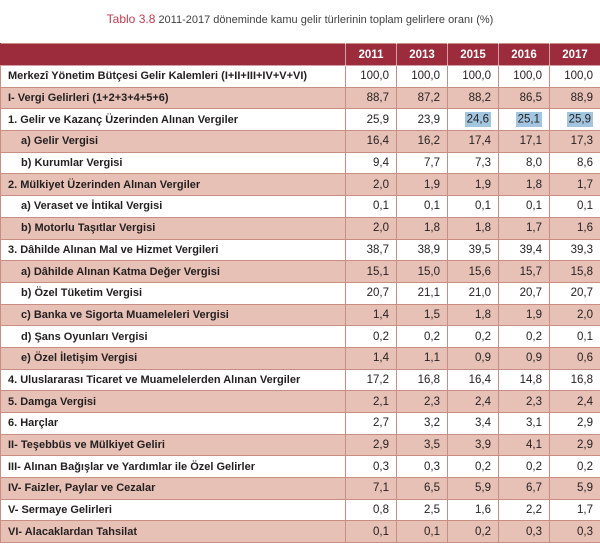  Describe the element at coordinates (473, 228) in the screenshot. I see `value-cell: 1,8` at that location.